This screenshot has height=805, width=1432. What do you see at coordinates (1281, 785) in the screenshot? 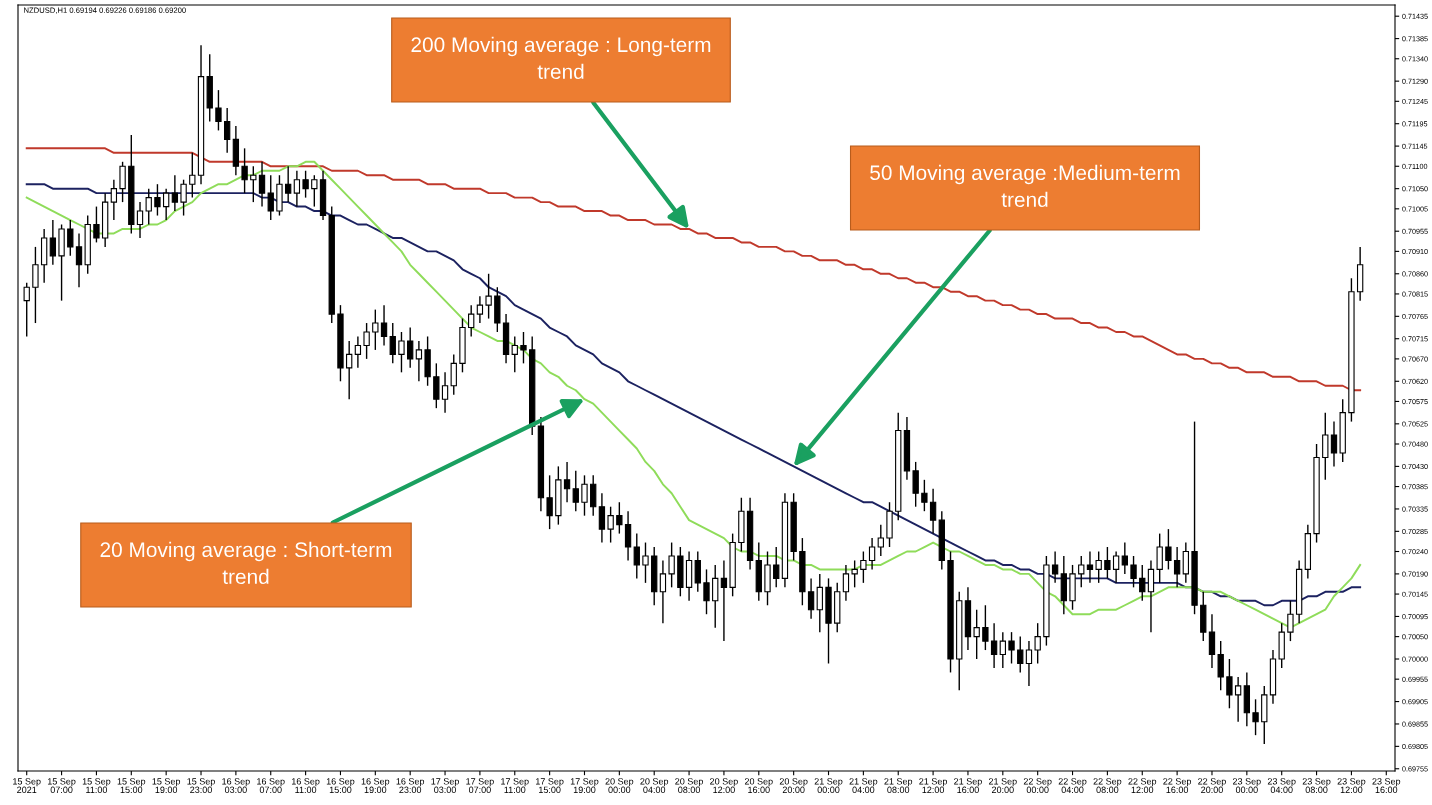
I see `x-tick-label: 23 Sep 04:00` at bounding box center [1281, 785].